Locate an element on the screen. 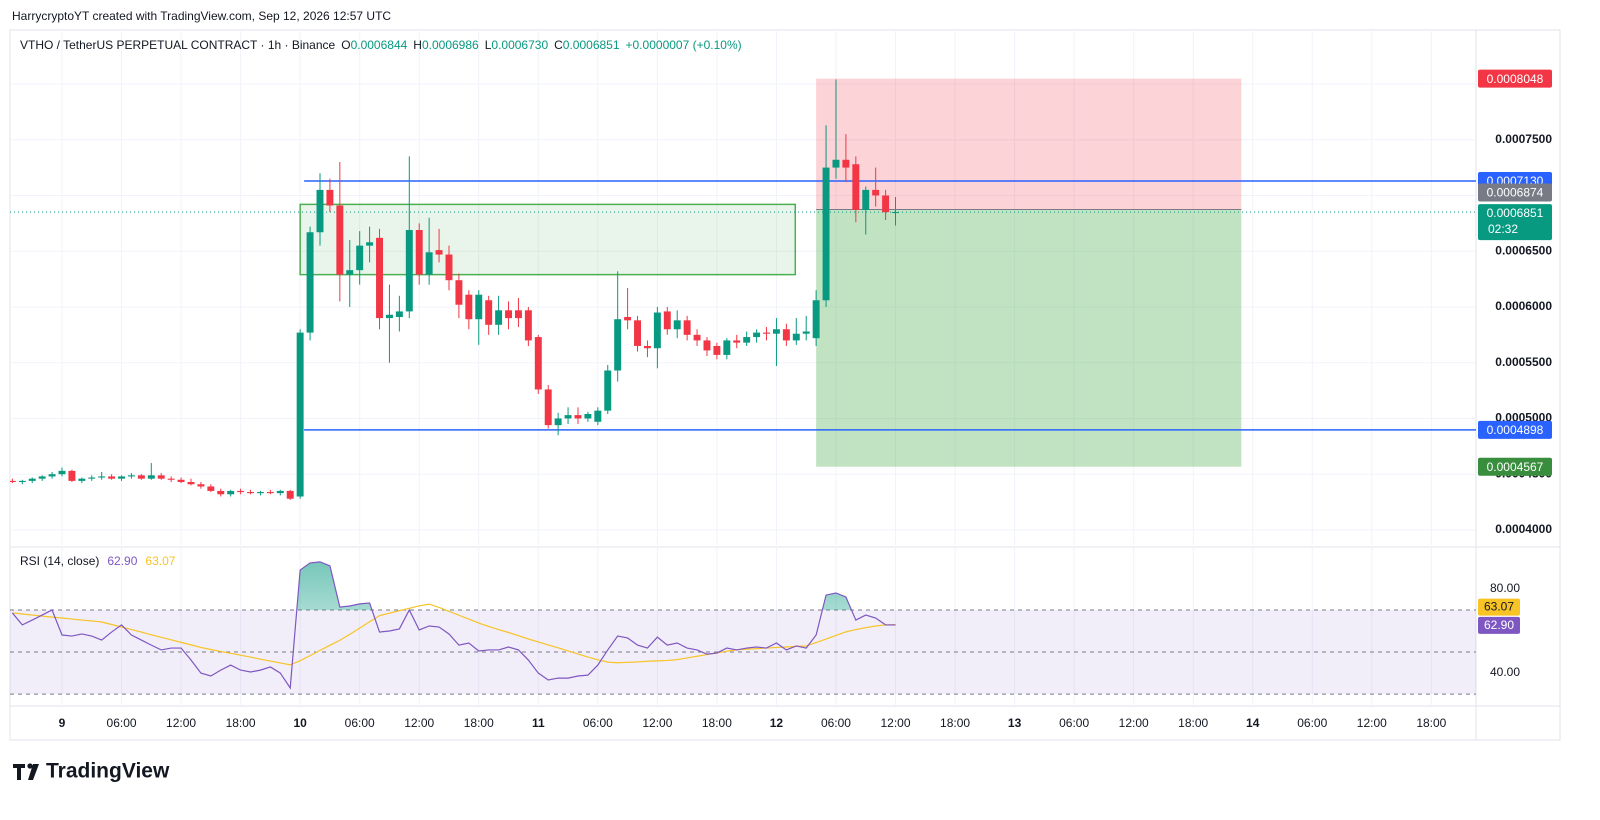 The width and height of the screenshot is (1600, 820). line-badge is located at coordinates (1515, 429).